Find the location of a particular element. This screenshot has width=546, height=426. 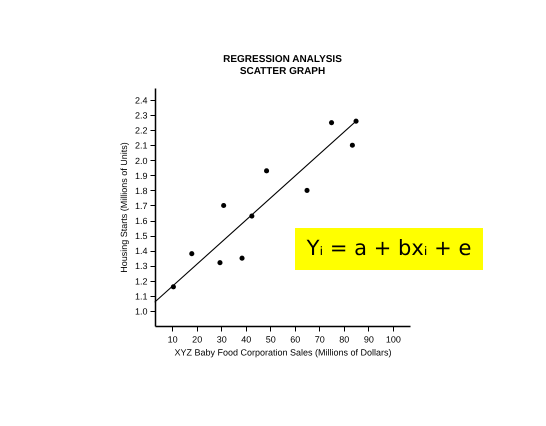

annotation: Yᵢ = a + bxᵢ + e is located at coordinates (389, 248).